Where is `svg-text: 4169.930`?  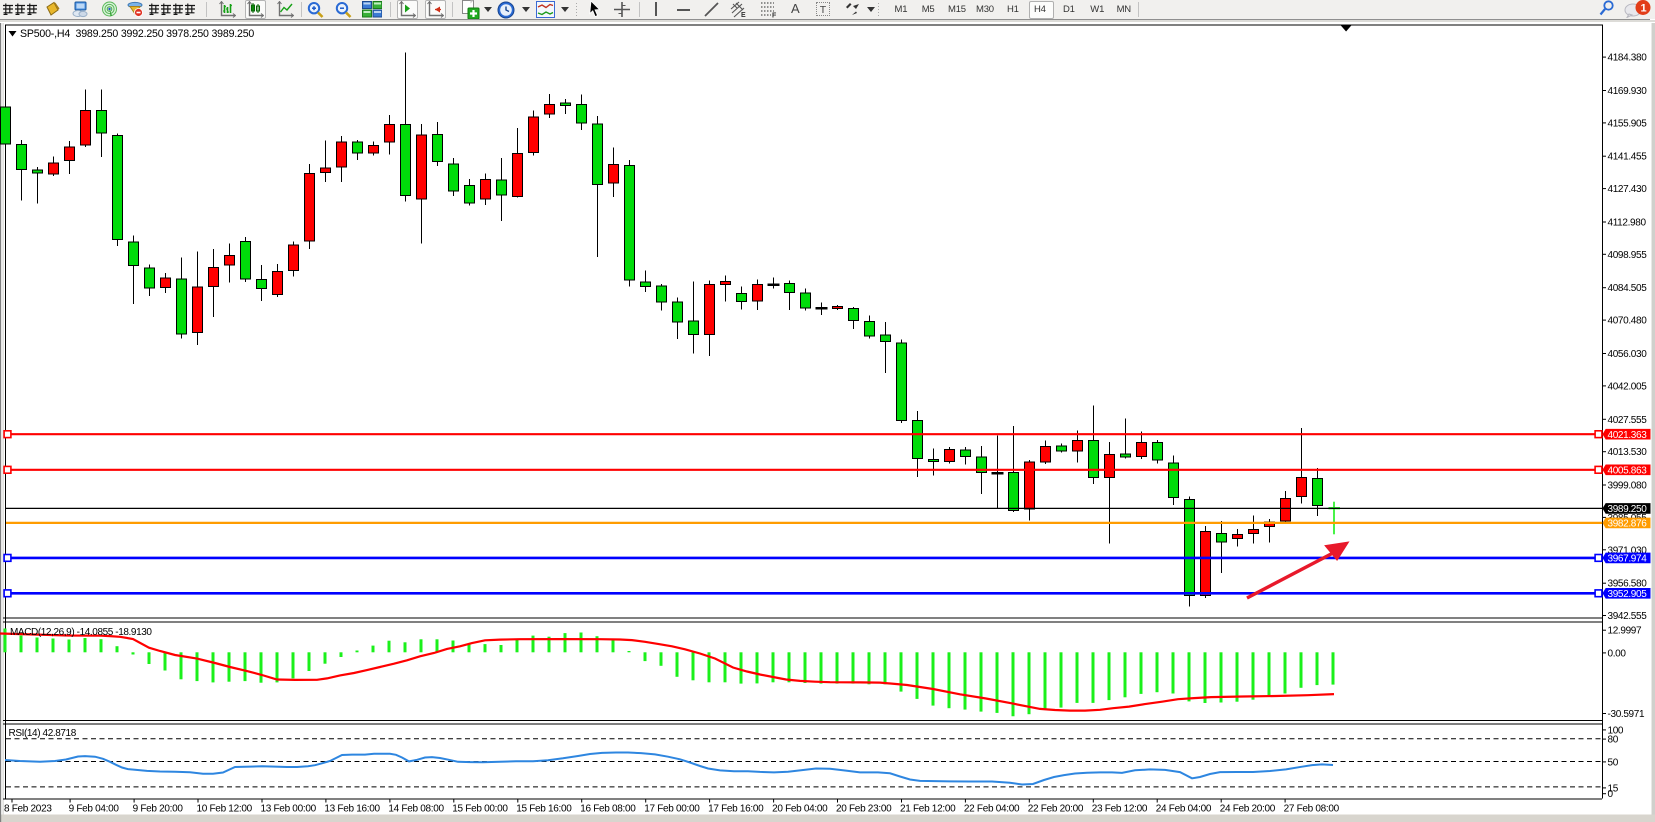 svg-text: 4169.930 is located at coordinates (1628, 91).